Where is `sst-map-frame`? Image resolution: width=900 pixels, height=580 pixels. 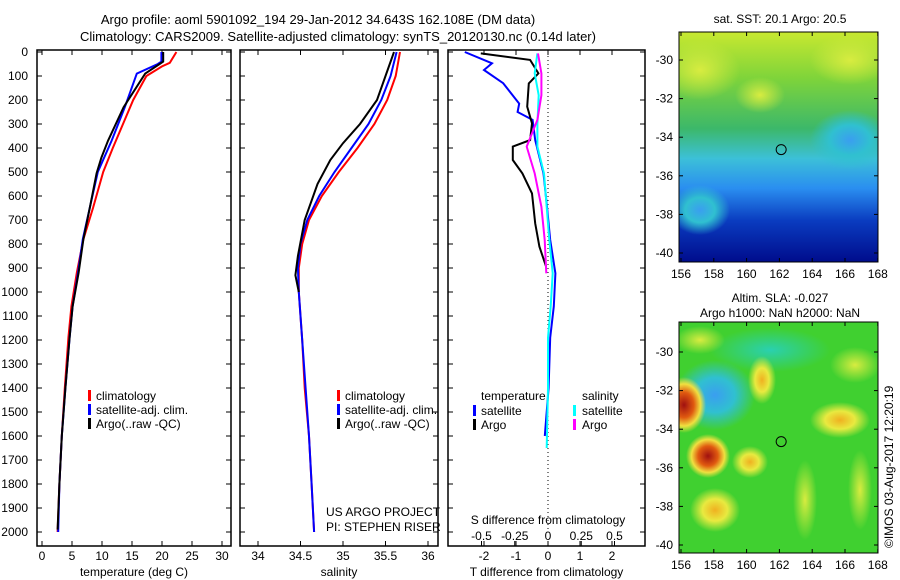
sst-map-frame is located at coordinates (778, 147).